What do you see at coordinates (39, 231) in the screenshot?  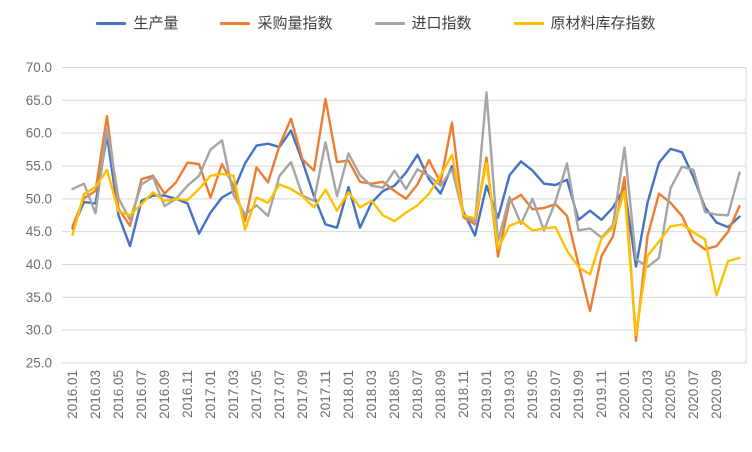 I see `y-axis-tick-label: 45.0` at bounding box center [39, 231].